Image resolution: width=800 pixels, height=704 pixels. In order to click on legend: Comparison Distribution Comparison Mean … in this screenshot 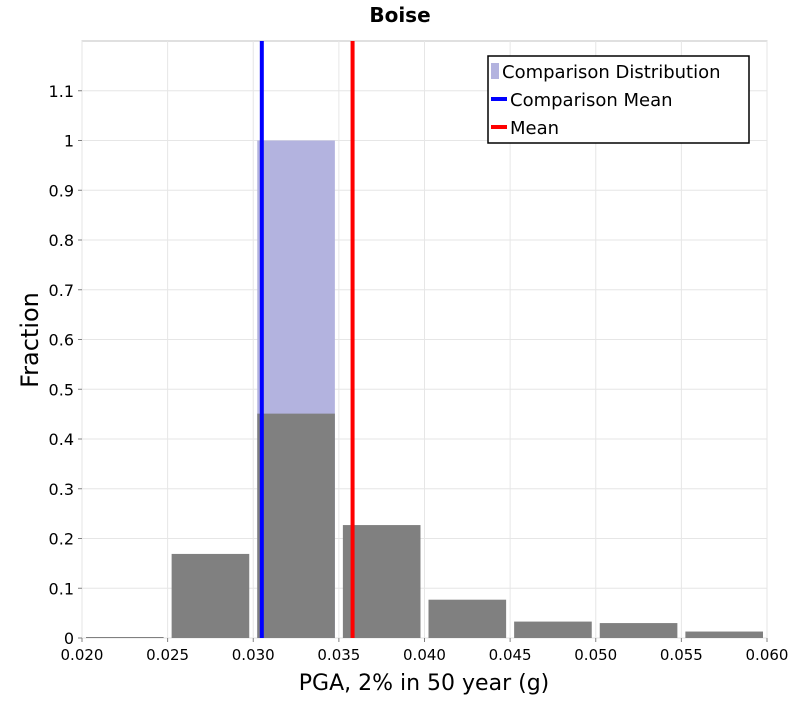, I will do `click(618, 99)`.